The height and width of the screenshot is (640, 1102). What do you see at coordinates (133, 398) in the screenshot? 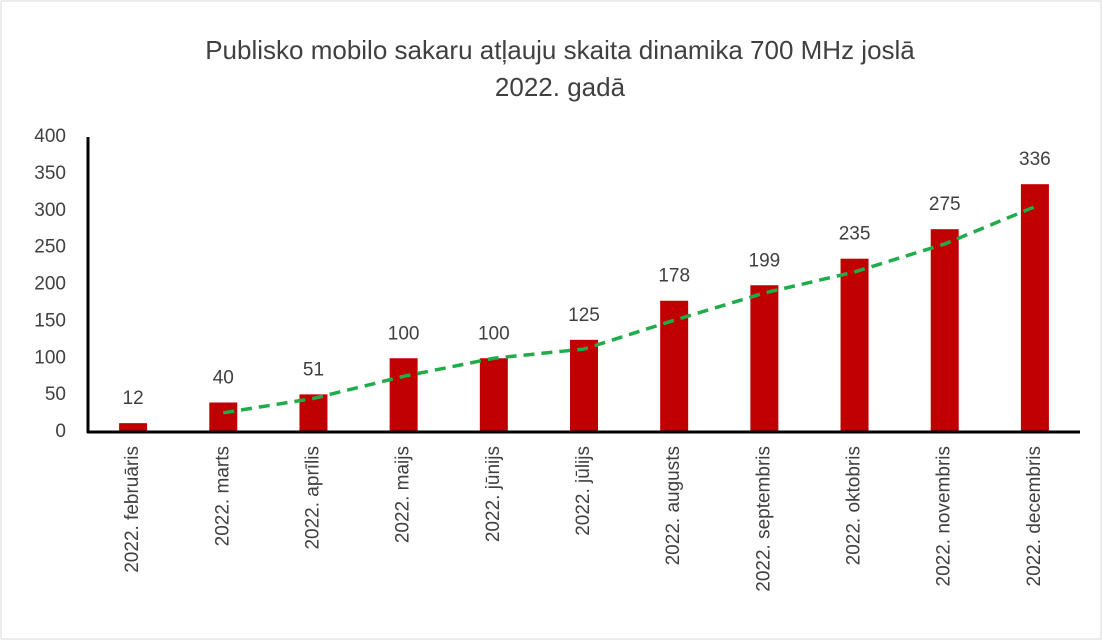
I see `data-label: 12` at bounding box center [133, 398].